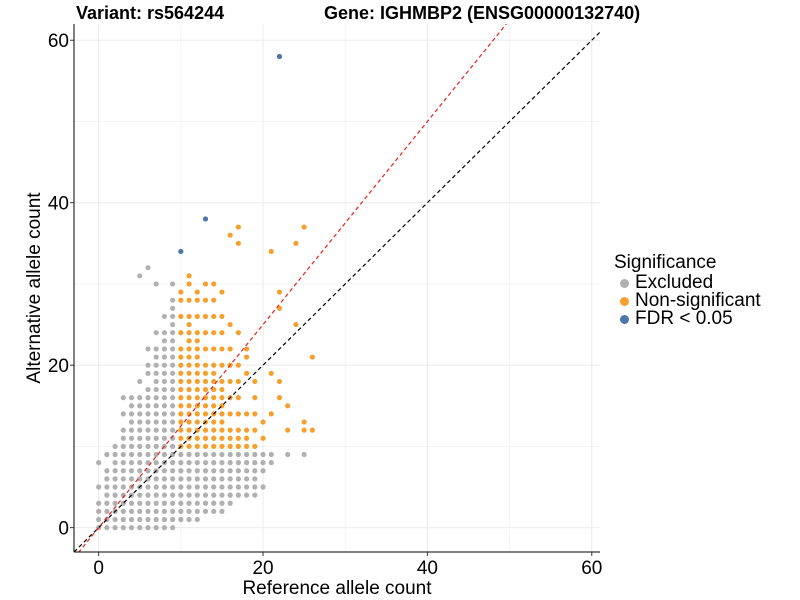  Describe the element at coordinates (34, 288) in the screenshot. I see `y-axis-title: Alternative allele count` at that location.